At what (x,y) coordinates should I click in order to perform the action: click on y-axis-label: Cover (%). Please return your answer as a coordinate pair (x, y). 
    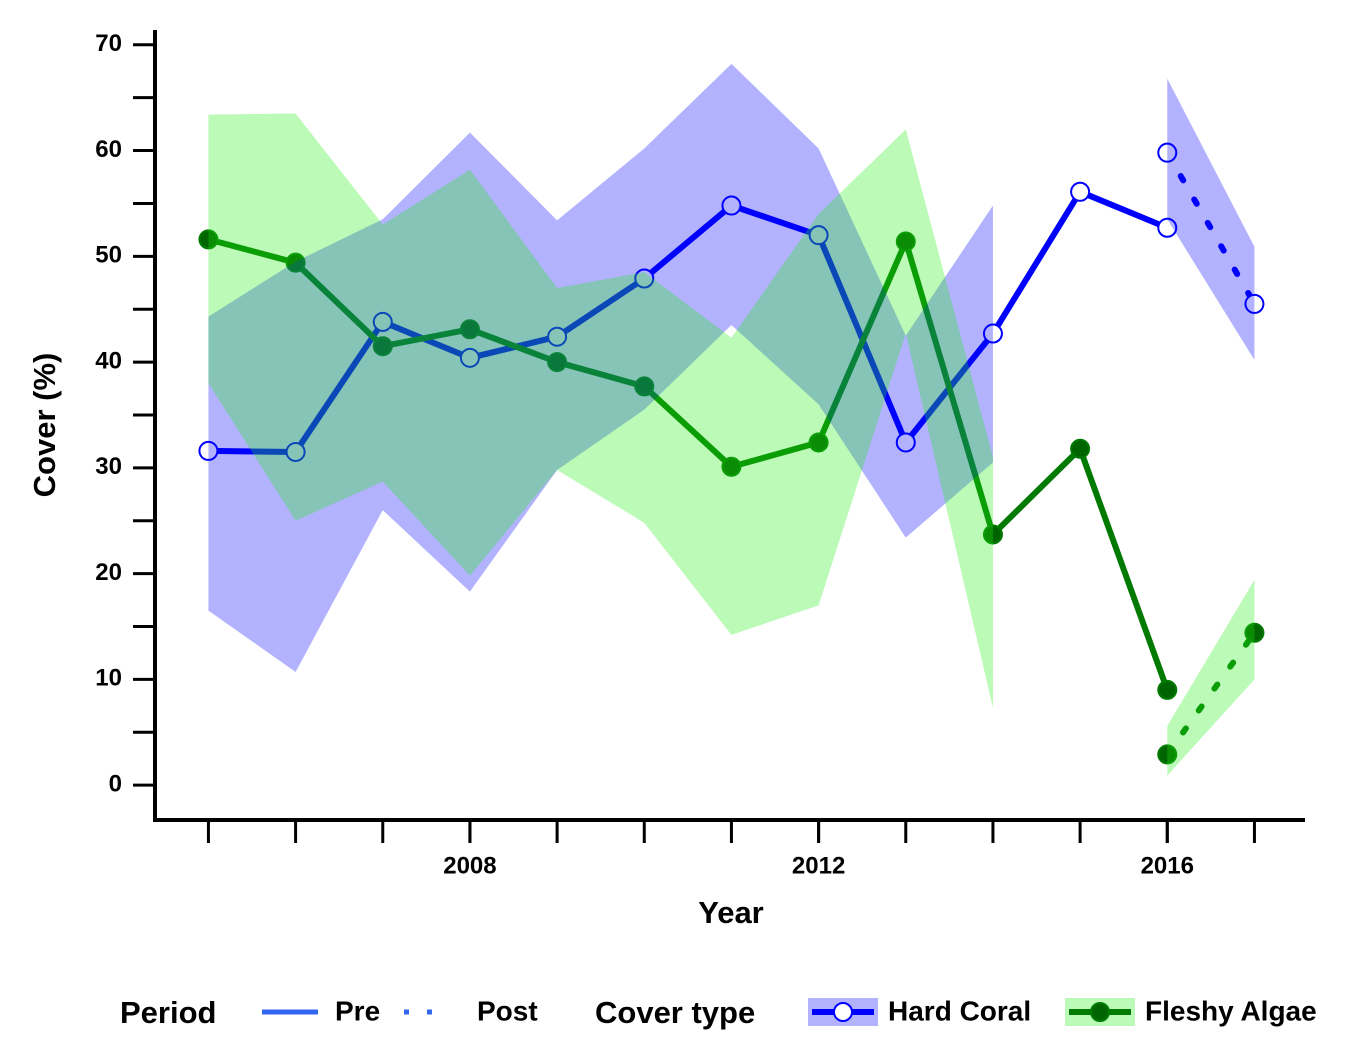
    Looking at the image, I should click on (44, 425).